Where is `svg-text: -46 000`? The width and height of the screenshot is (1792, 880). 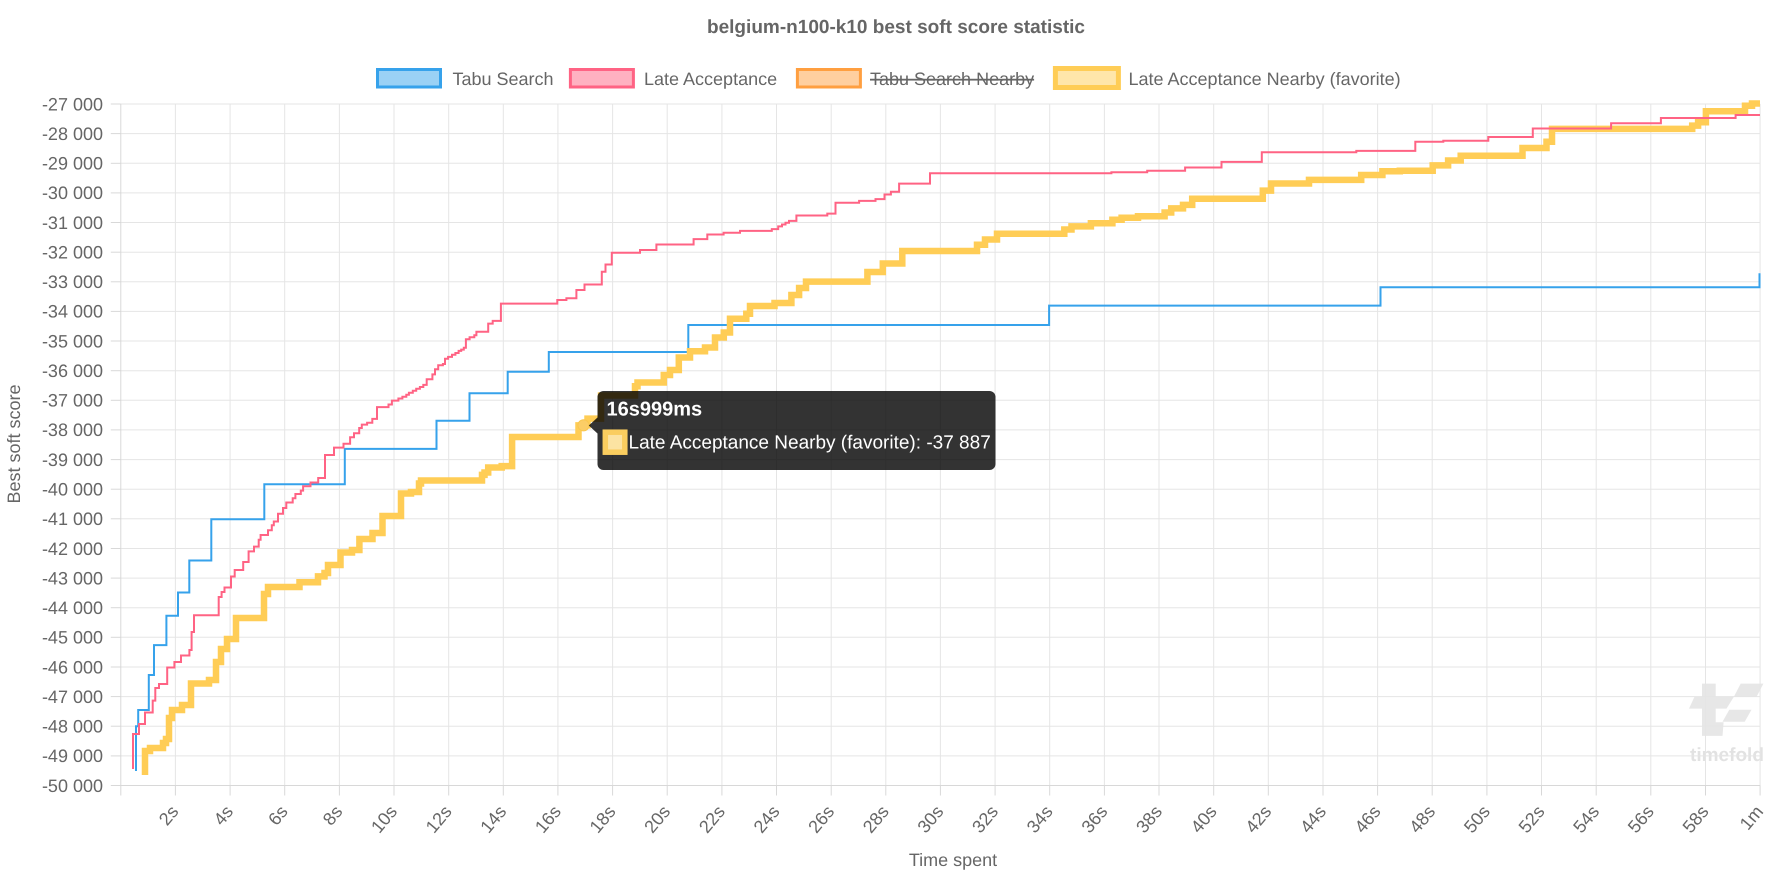 svg-text: -46 000 is located at coordinates (72, 667).